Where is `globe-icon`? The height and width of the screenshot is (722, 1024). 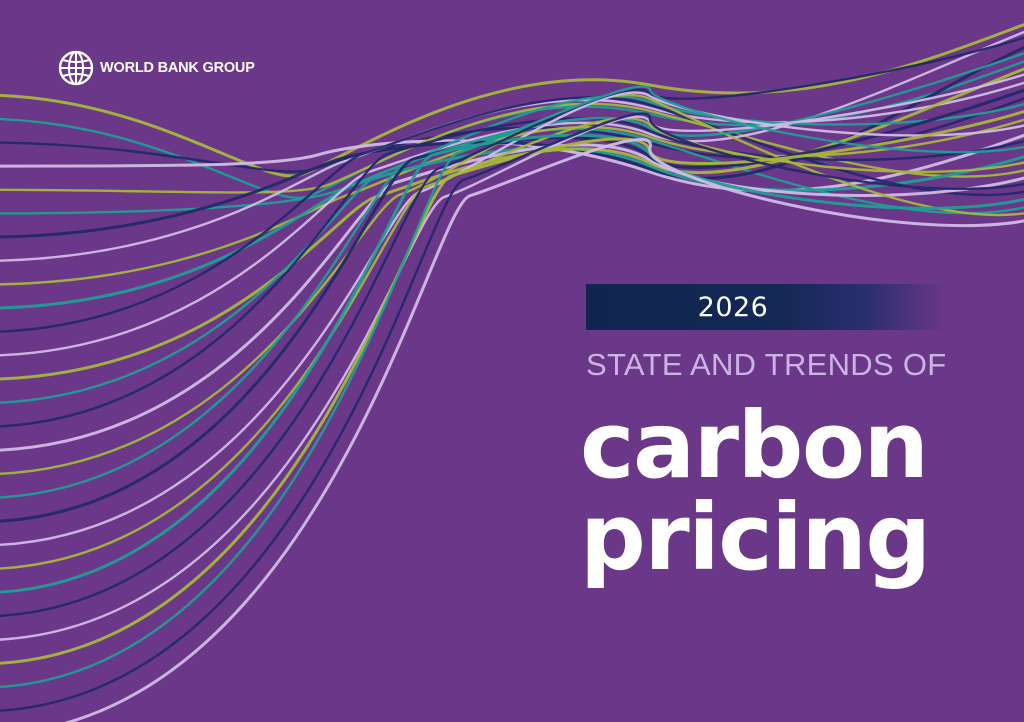 globe-icon is located at coordinates (76, 68).